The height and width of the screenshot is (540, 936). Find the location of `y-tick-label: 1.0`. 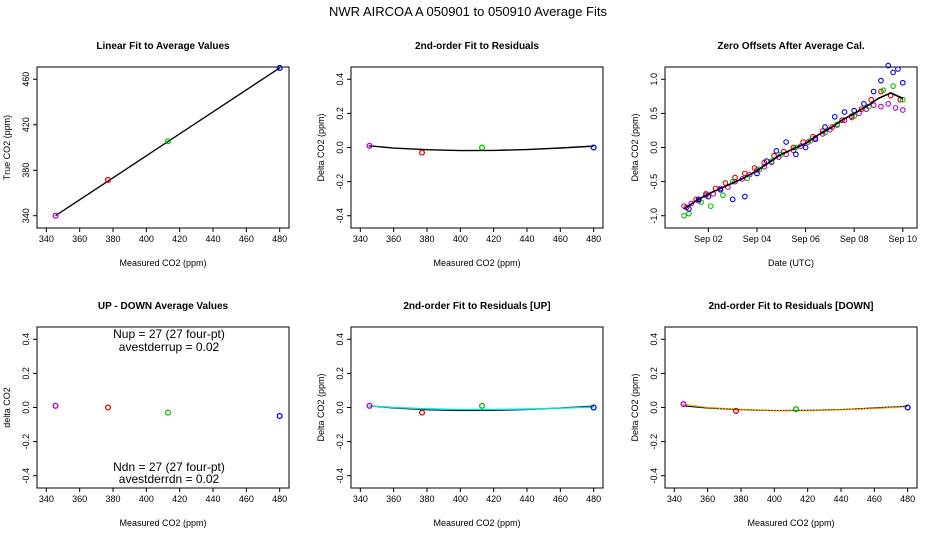

y-tick-label: 1.0 is located at coordinates (654, 79).